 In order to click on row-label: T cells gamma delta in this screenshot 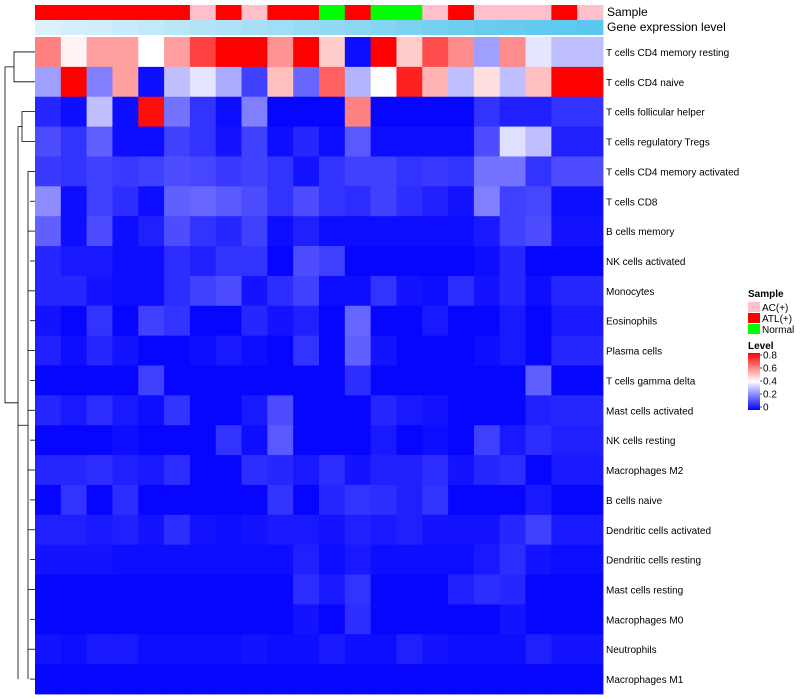, I will do `click(651, 381)`.